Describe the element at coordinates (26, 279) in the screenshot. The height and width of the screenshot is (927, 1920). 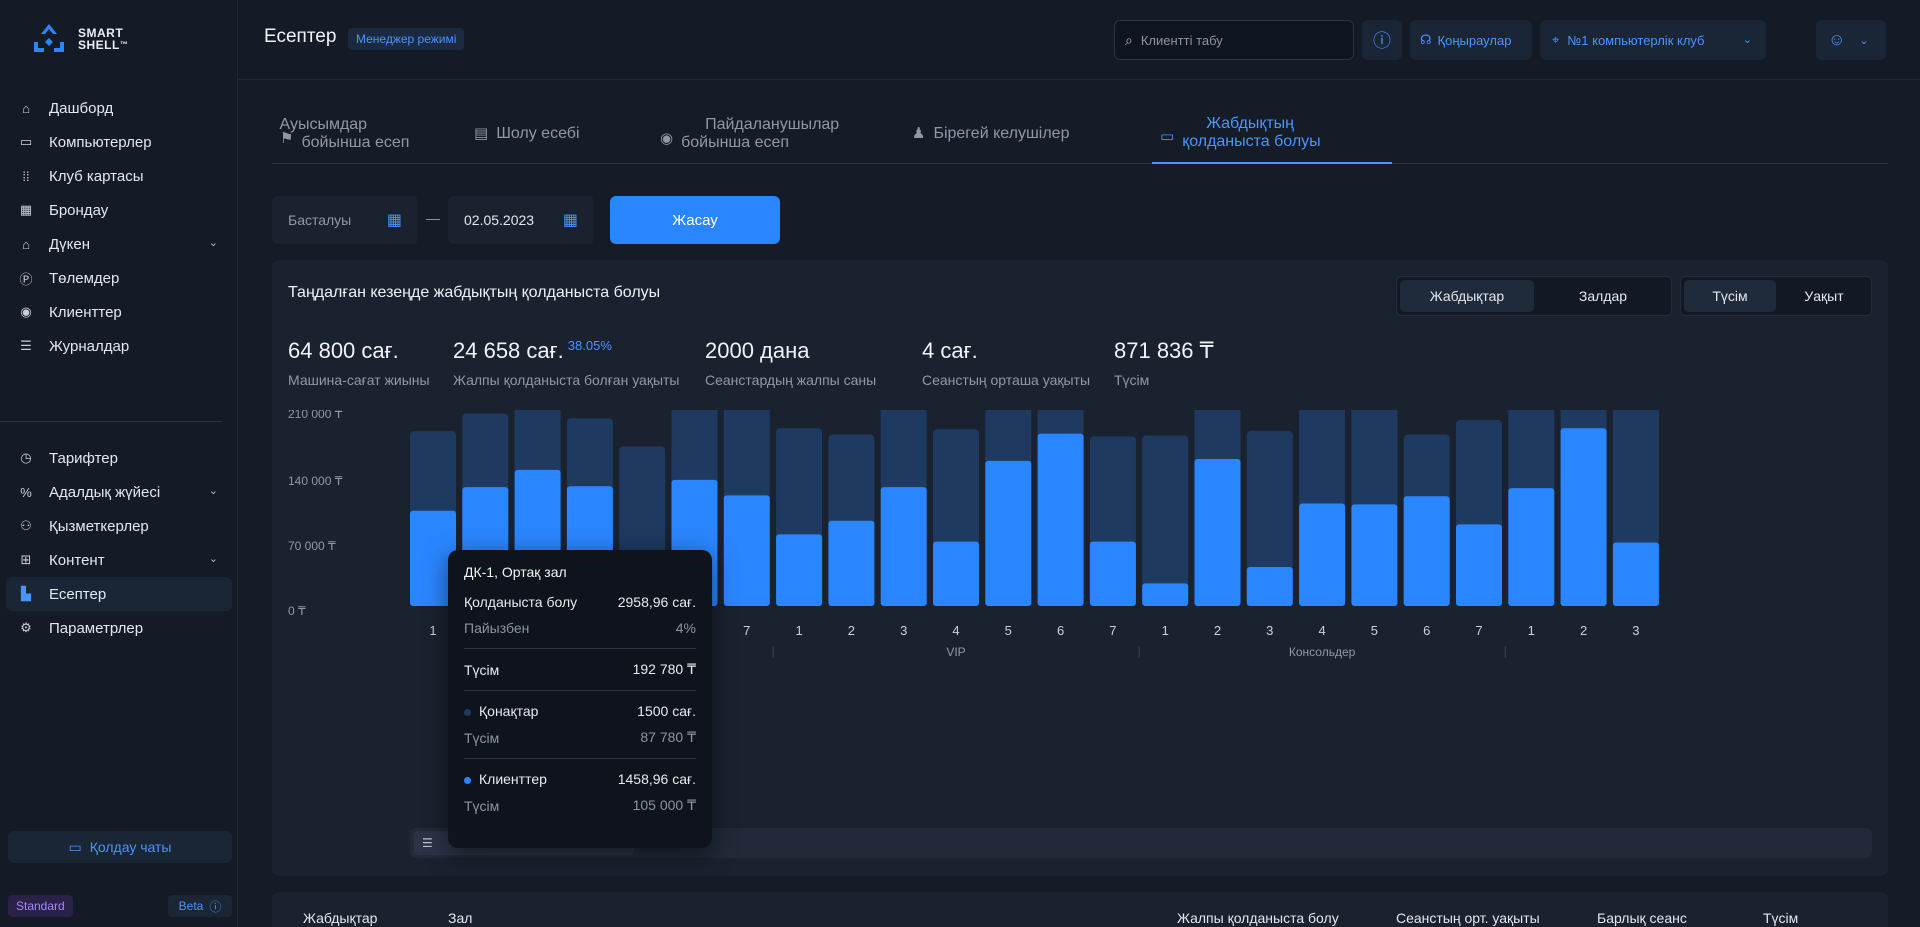
I see `ruble-icon: Ⓟ` at that location.